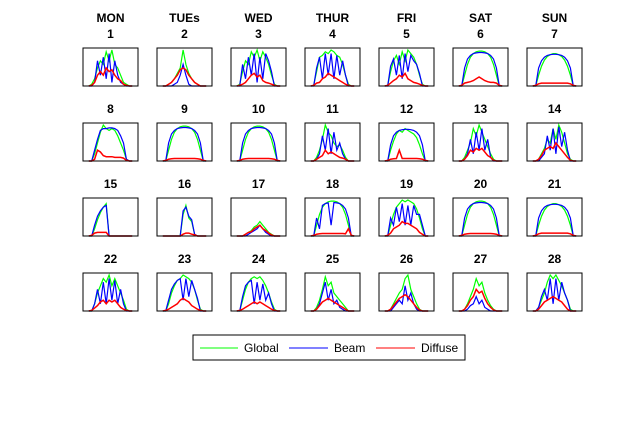 This screenshot has width=636, height=435. What do you see at coordinates (480, 34) in the screenshot?
I see `day-number: 6` at bounding box center [480, 34].